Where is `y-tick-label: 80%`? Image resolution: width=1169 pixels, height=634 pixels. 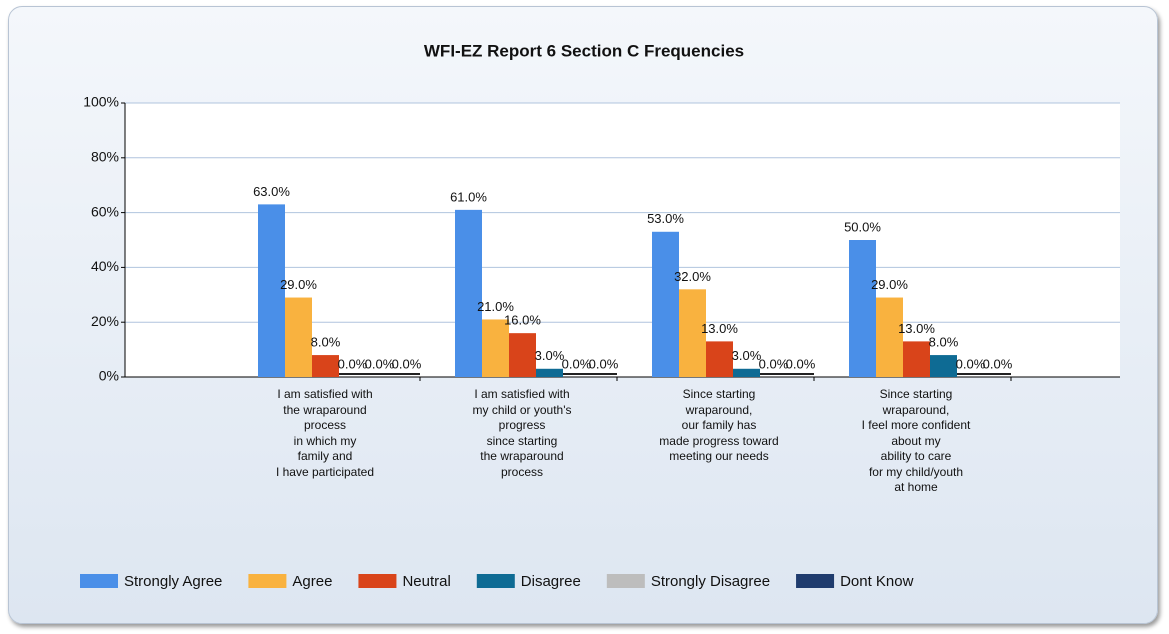 y-tick-label: 80% is located at coordinates (105, 157).